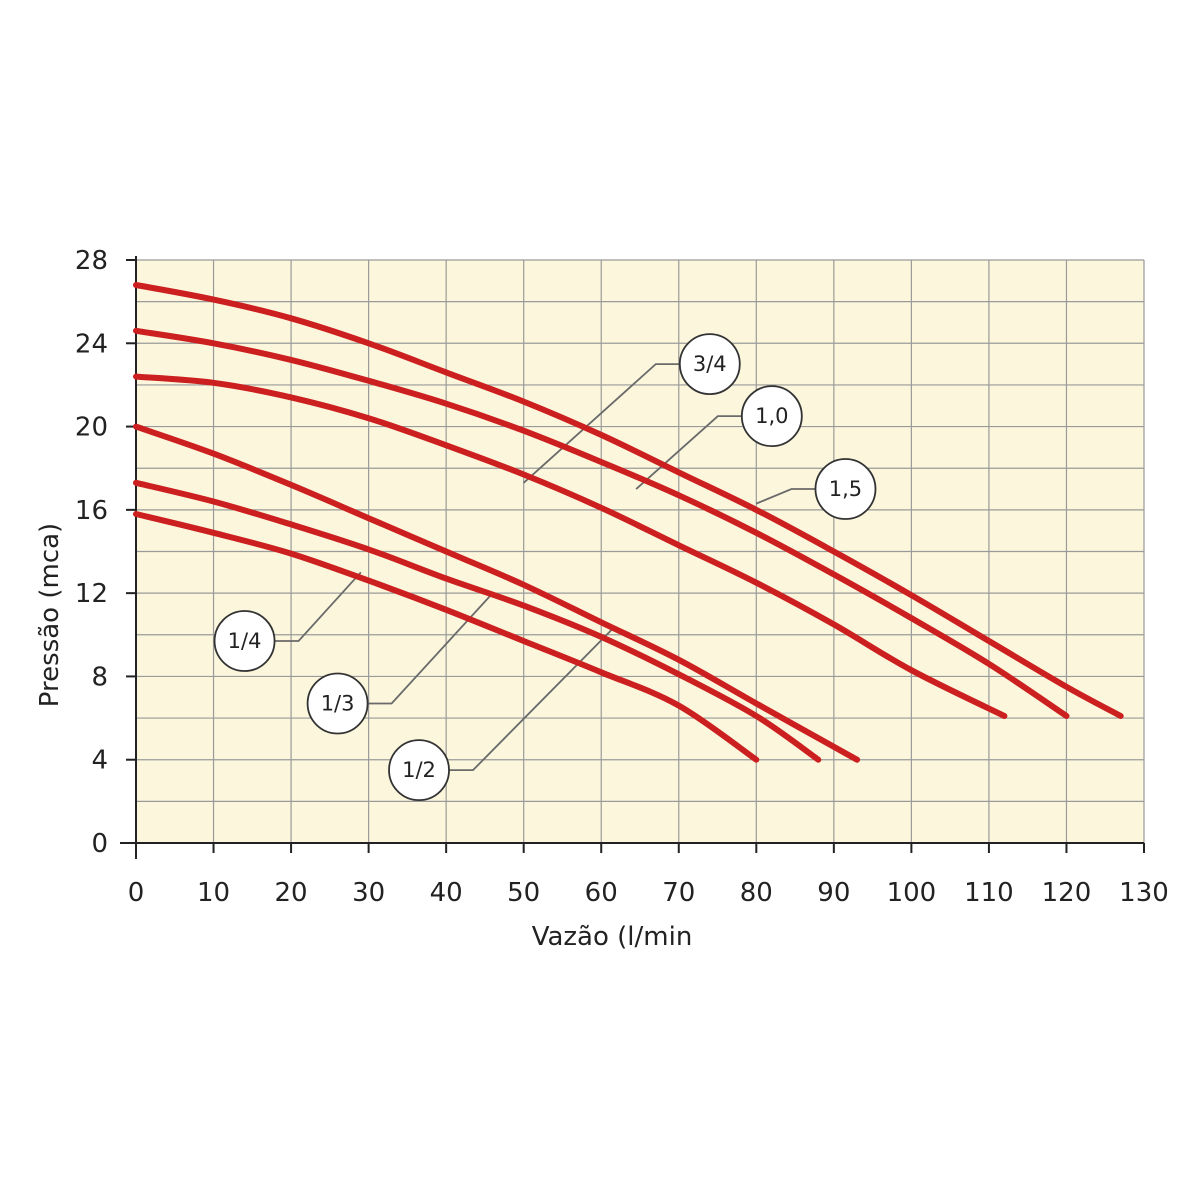 The image size is (1200, 1200). I want to click on callout-label: 1/3, so click(338, 703).